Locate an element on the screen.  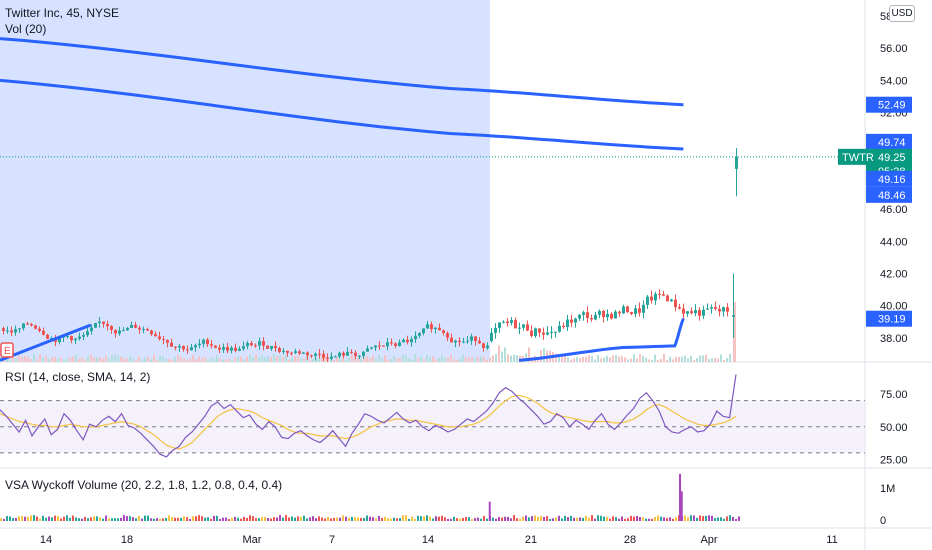
ticker-tag is located at coordinates (855, 156).